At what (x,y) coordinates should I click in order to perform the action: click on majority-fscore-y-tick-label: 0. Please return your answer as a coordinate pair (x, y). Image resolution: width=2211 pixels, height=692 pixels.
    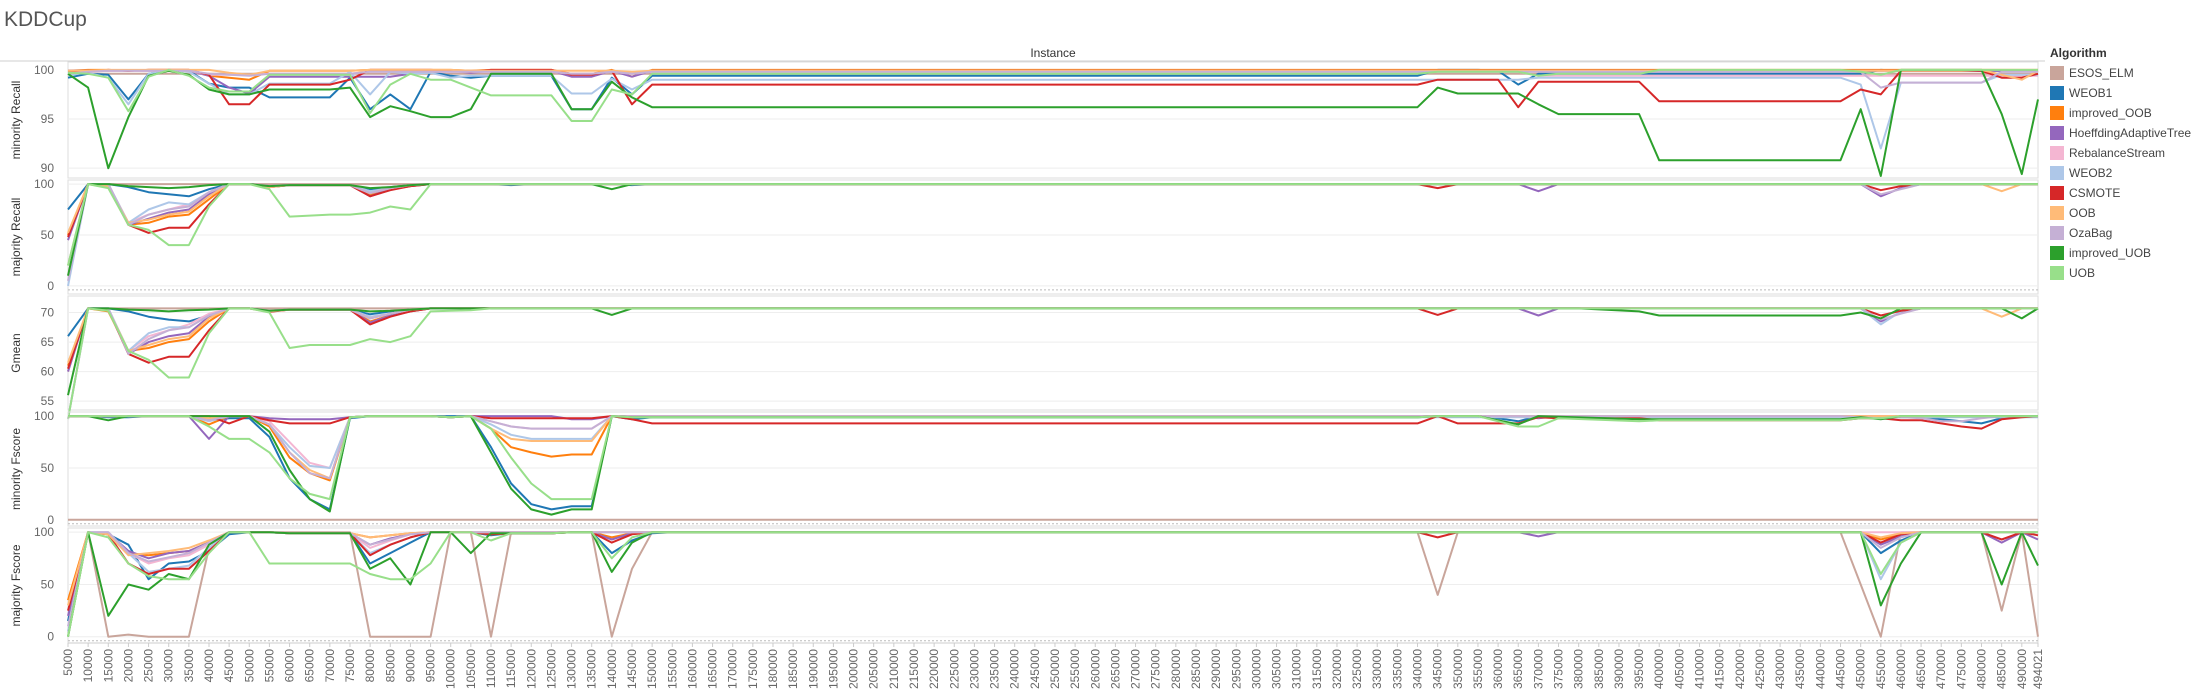
    Looking at the image, I should click on (50, 637).